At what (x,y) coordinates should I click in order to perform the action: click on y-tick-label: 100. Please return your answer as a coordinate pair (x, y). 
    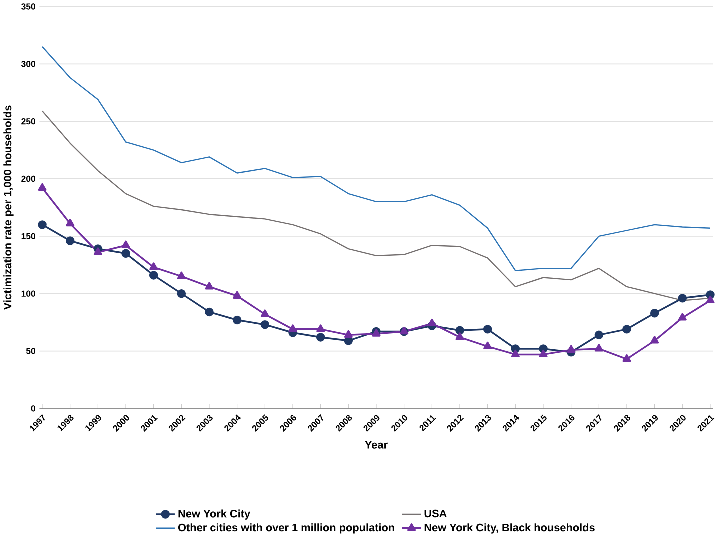
    Looking at the image, I should click on (29, 294).